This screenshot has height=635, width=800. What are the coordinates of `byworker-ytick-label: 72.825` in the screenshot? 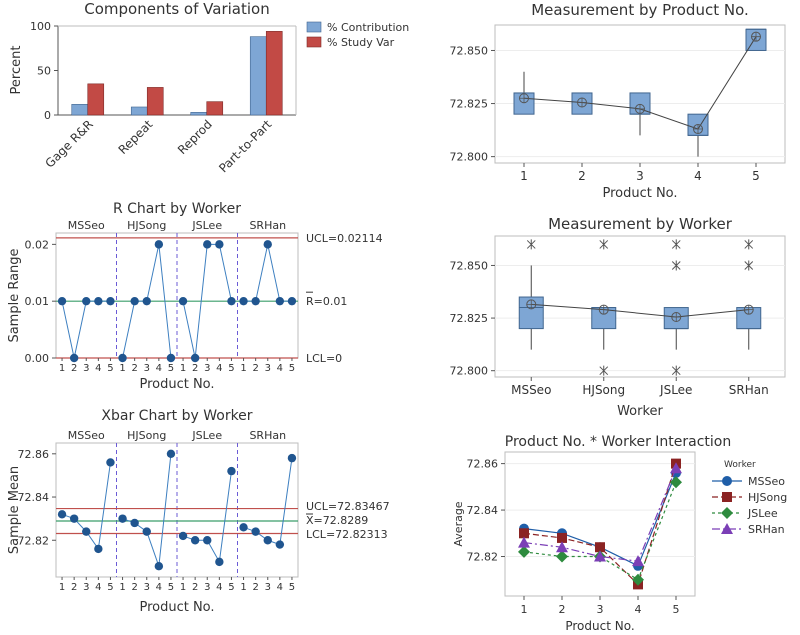 It's located at (469, 318).